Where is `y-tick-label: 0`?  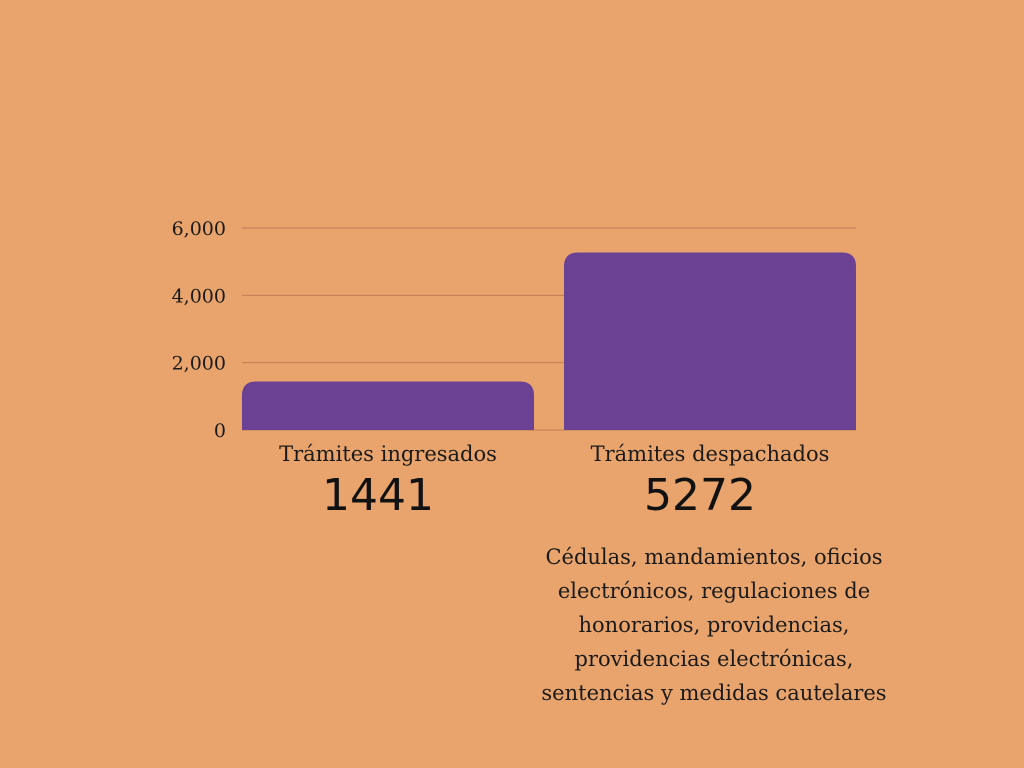 y-tick-label: 0 is located at coordinates (220, 431).